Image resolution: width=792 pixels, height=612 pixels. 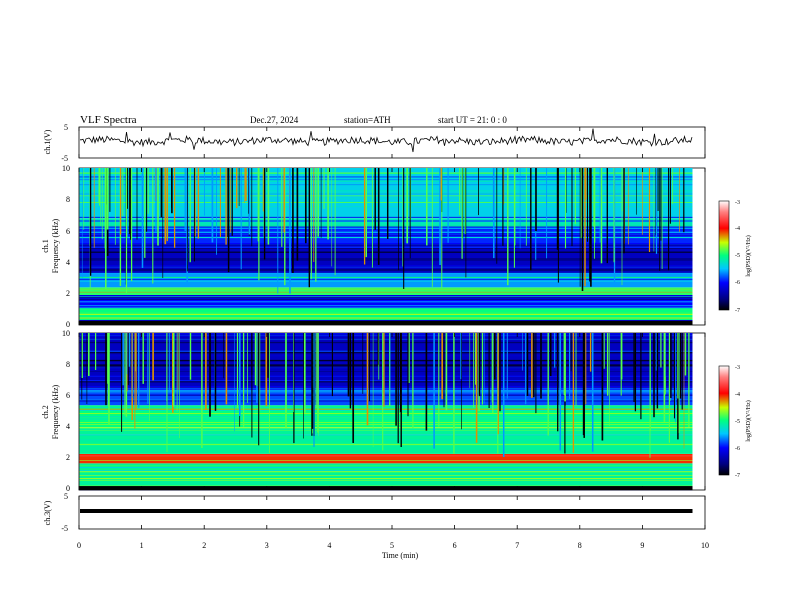 I want to click on ch2-ytick-10: 10, so click(x=66, y=333).